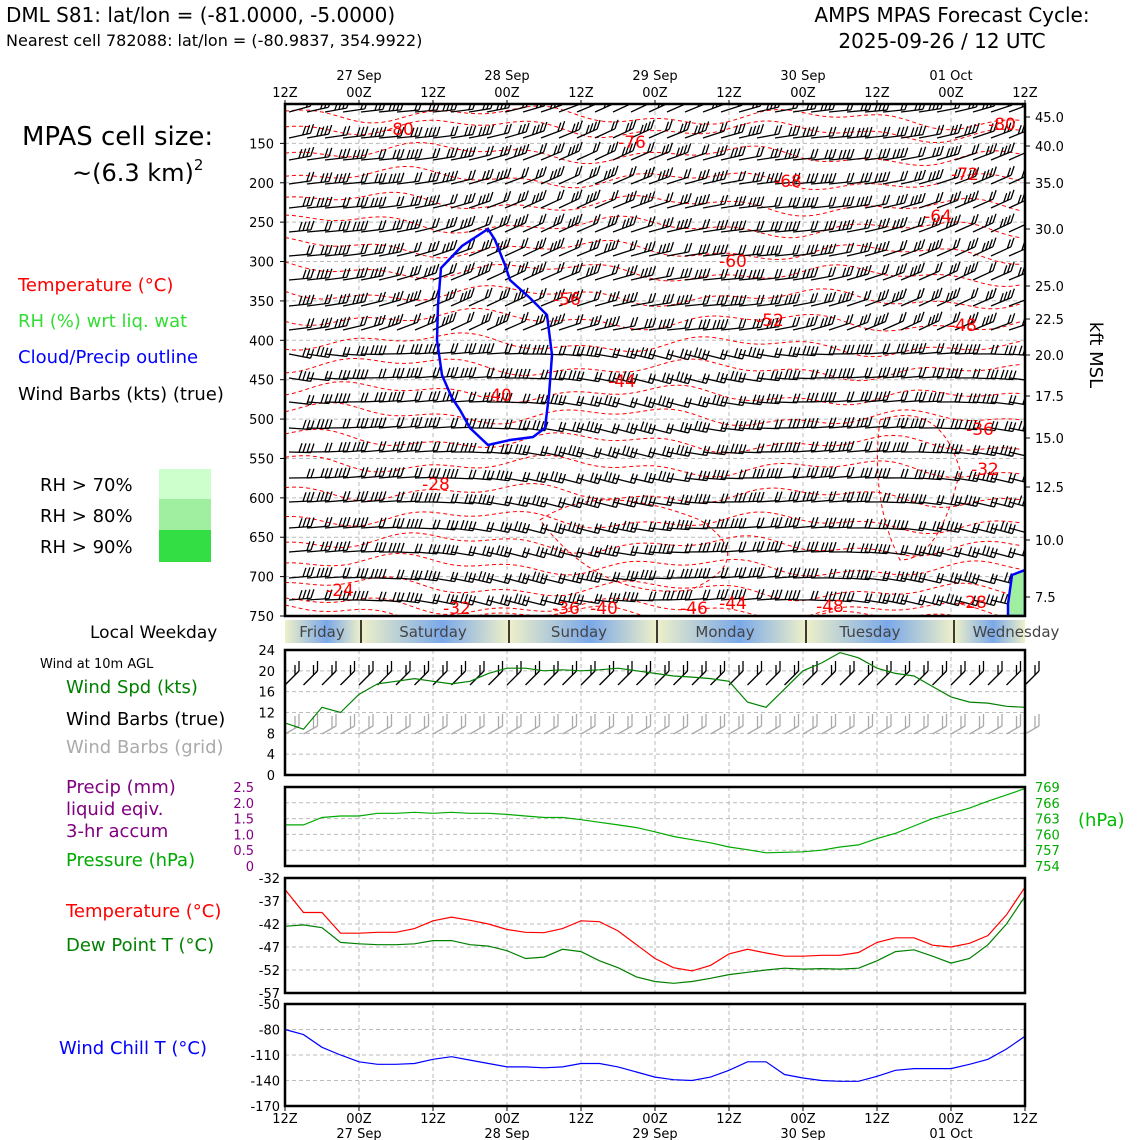 The width and height of the screenshot is (1140, 1140). What do you see at coordinates (1049, 541) in the screenshot?
I see `height-tick-label: 10.0` at bounding box center [1049, 541].